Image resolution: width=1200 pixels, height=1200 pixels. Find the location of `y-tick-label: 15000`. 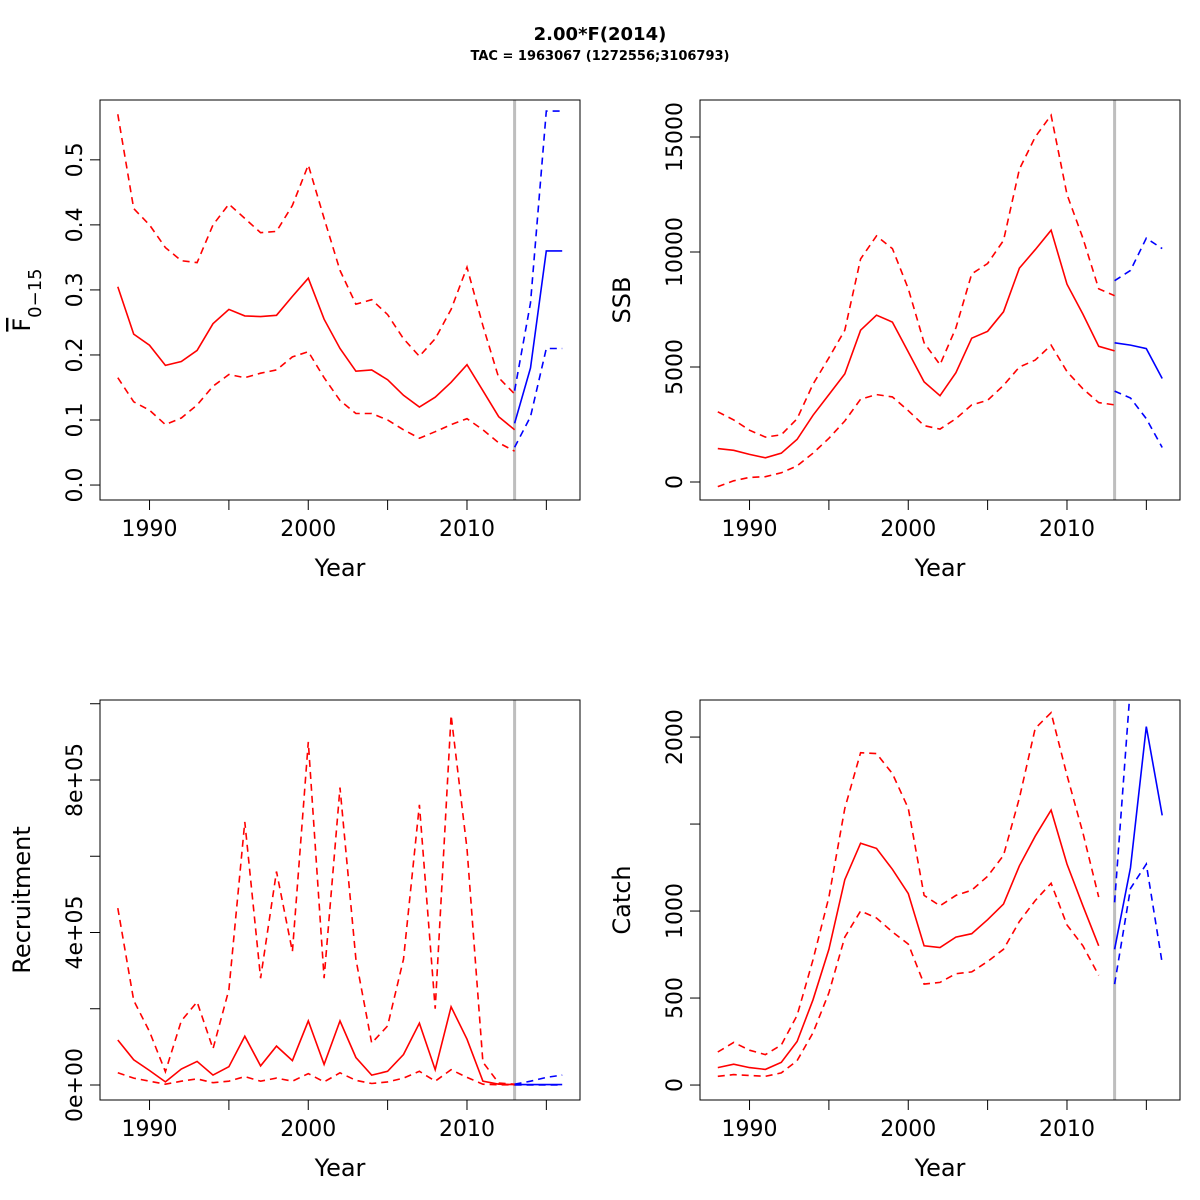

y-tick-label: 15000 is located at coordinates (675, 137).